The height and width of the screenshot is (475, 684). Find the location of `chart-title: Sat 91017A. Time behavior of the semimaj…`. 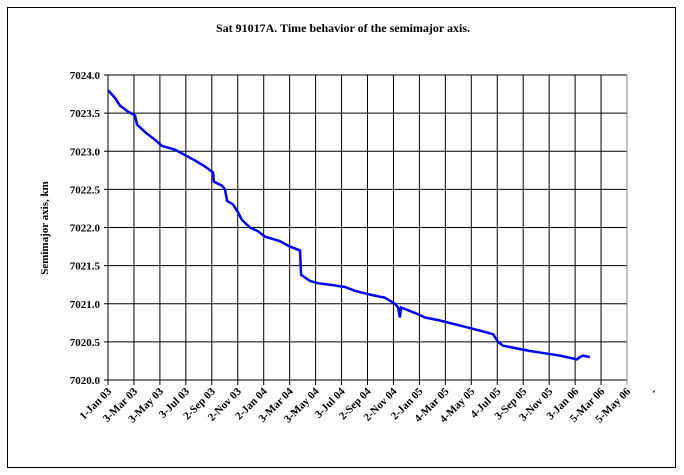

chart-title: Sat 91017A. Time behavior of the semimaj… is located at coordinates (343, 28).